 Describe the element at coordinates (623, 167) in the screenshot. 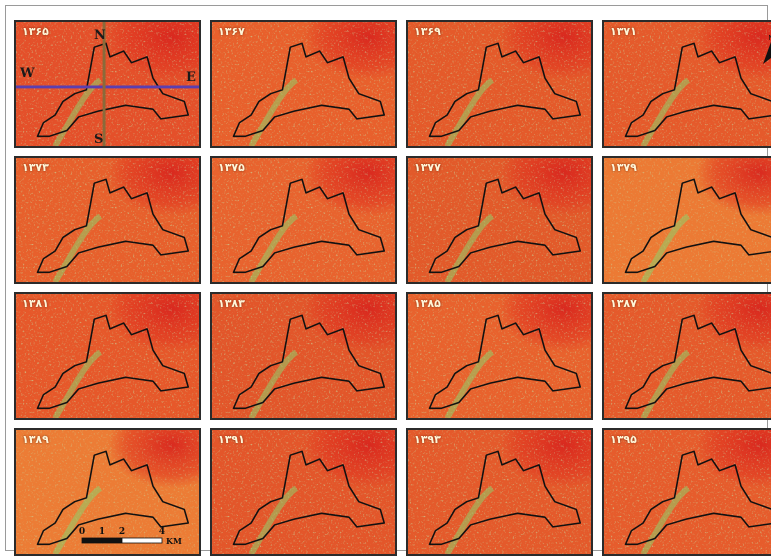

I see `panel-year-label: ۱۳۷۹` at that location.